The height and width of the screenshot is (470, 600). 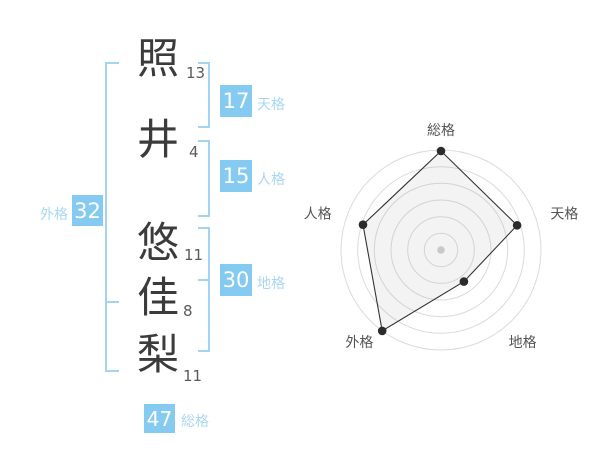 I want to click on name-char-row: 佳, so click(x=158, y=297).